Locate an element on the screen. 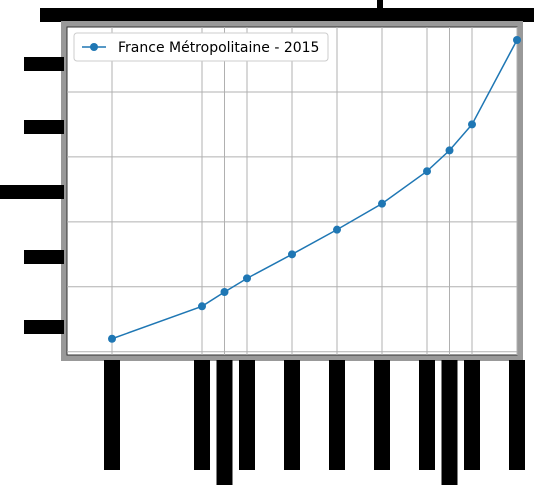 This screenshot has width=544, height=495. y-tick-labels is located at coordinates (32, 195).